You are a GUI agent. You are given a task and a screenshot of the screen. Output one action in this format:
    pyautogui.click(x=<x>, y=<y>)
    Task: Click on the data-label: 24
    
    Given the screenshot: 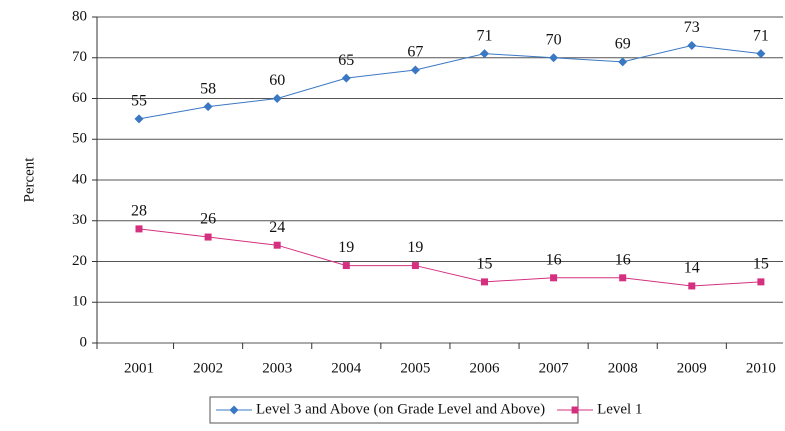 What is the action you would take?
    pyautogui.click(x=277, y=227)
    